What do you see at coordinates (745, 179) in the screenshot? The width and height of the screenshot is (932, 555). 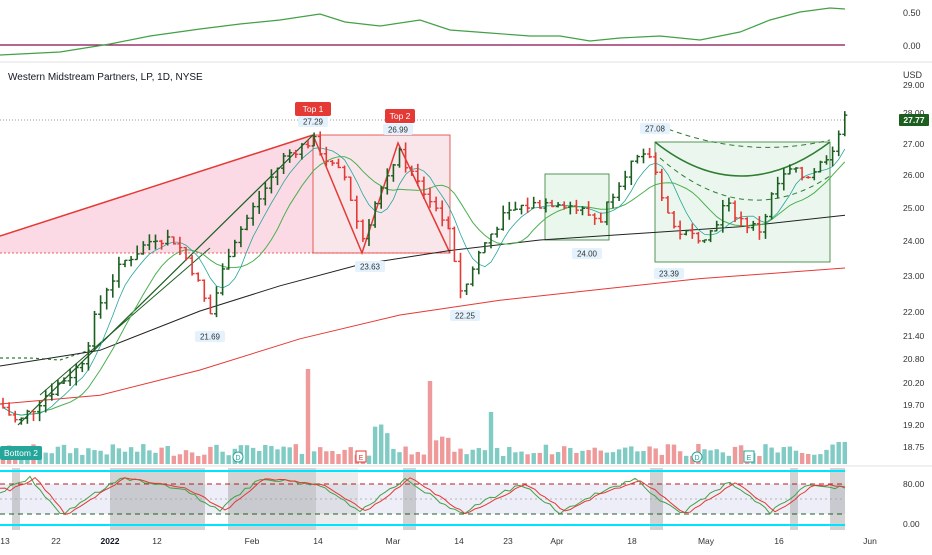 I see `cup-lower-dash` at bounding box center [745, 179].